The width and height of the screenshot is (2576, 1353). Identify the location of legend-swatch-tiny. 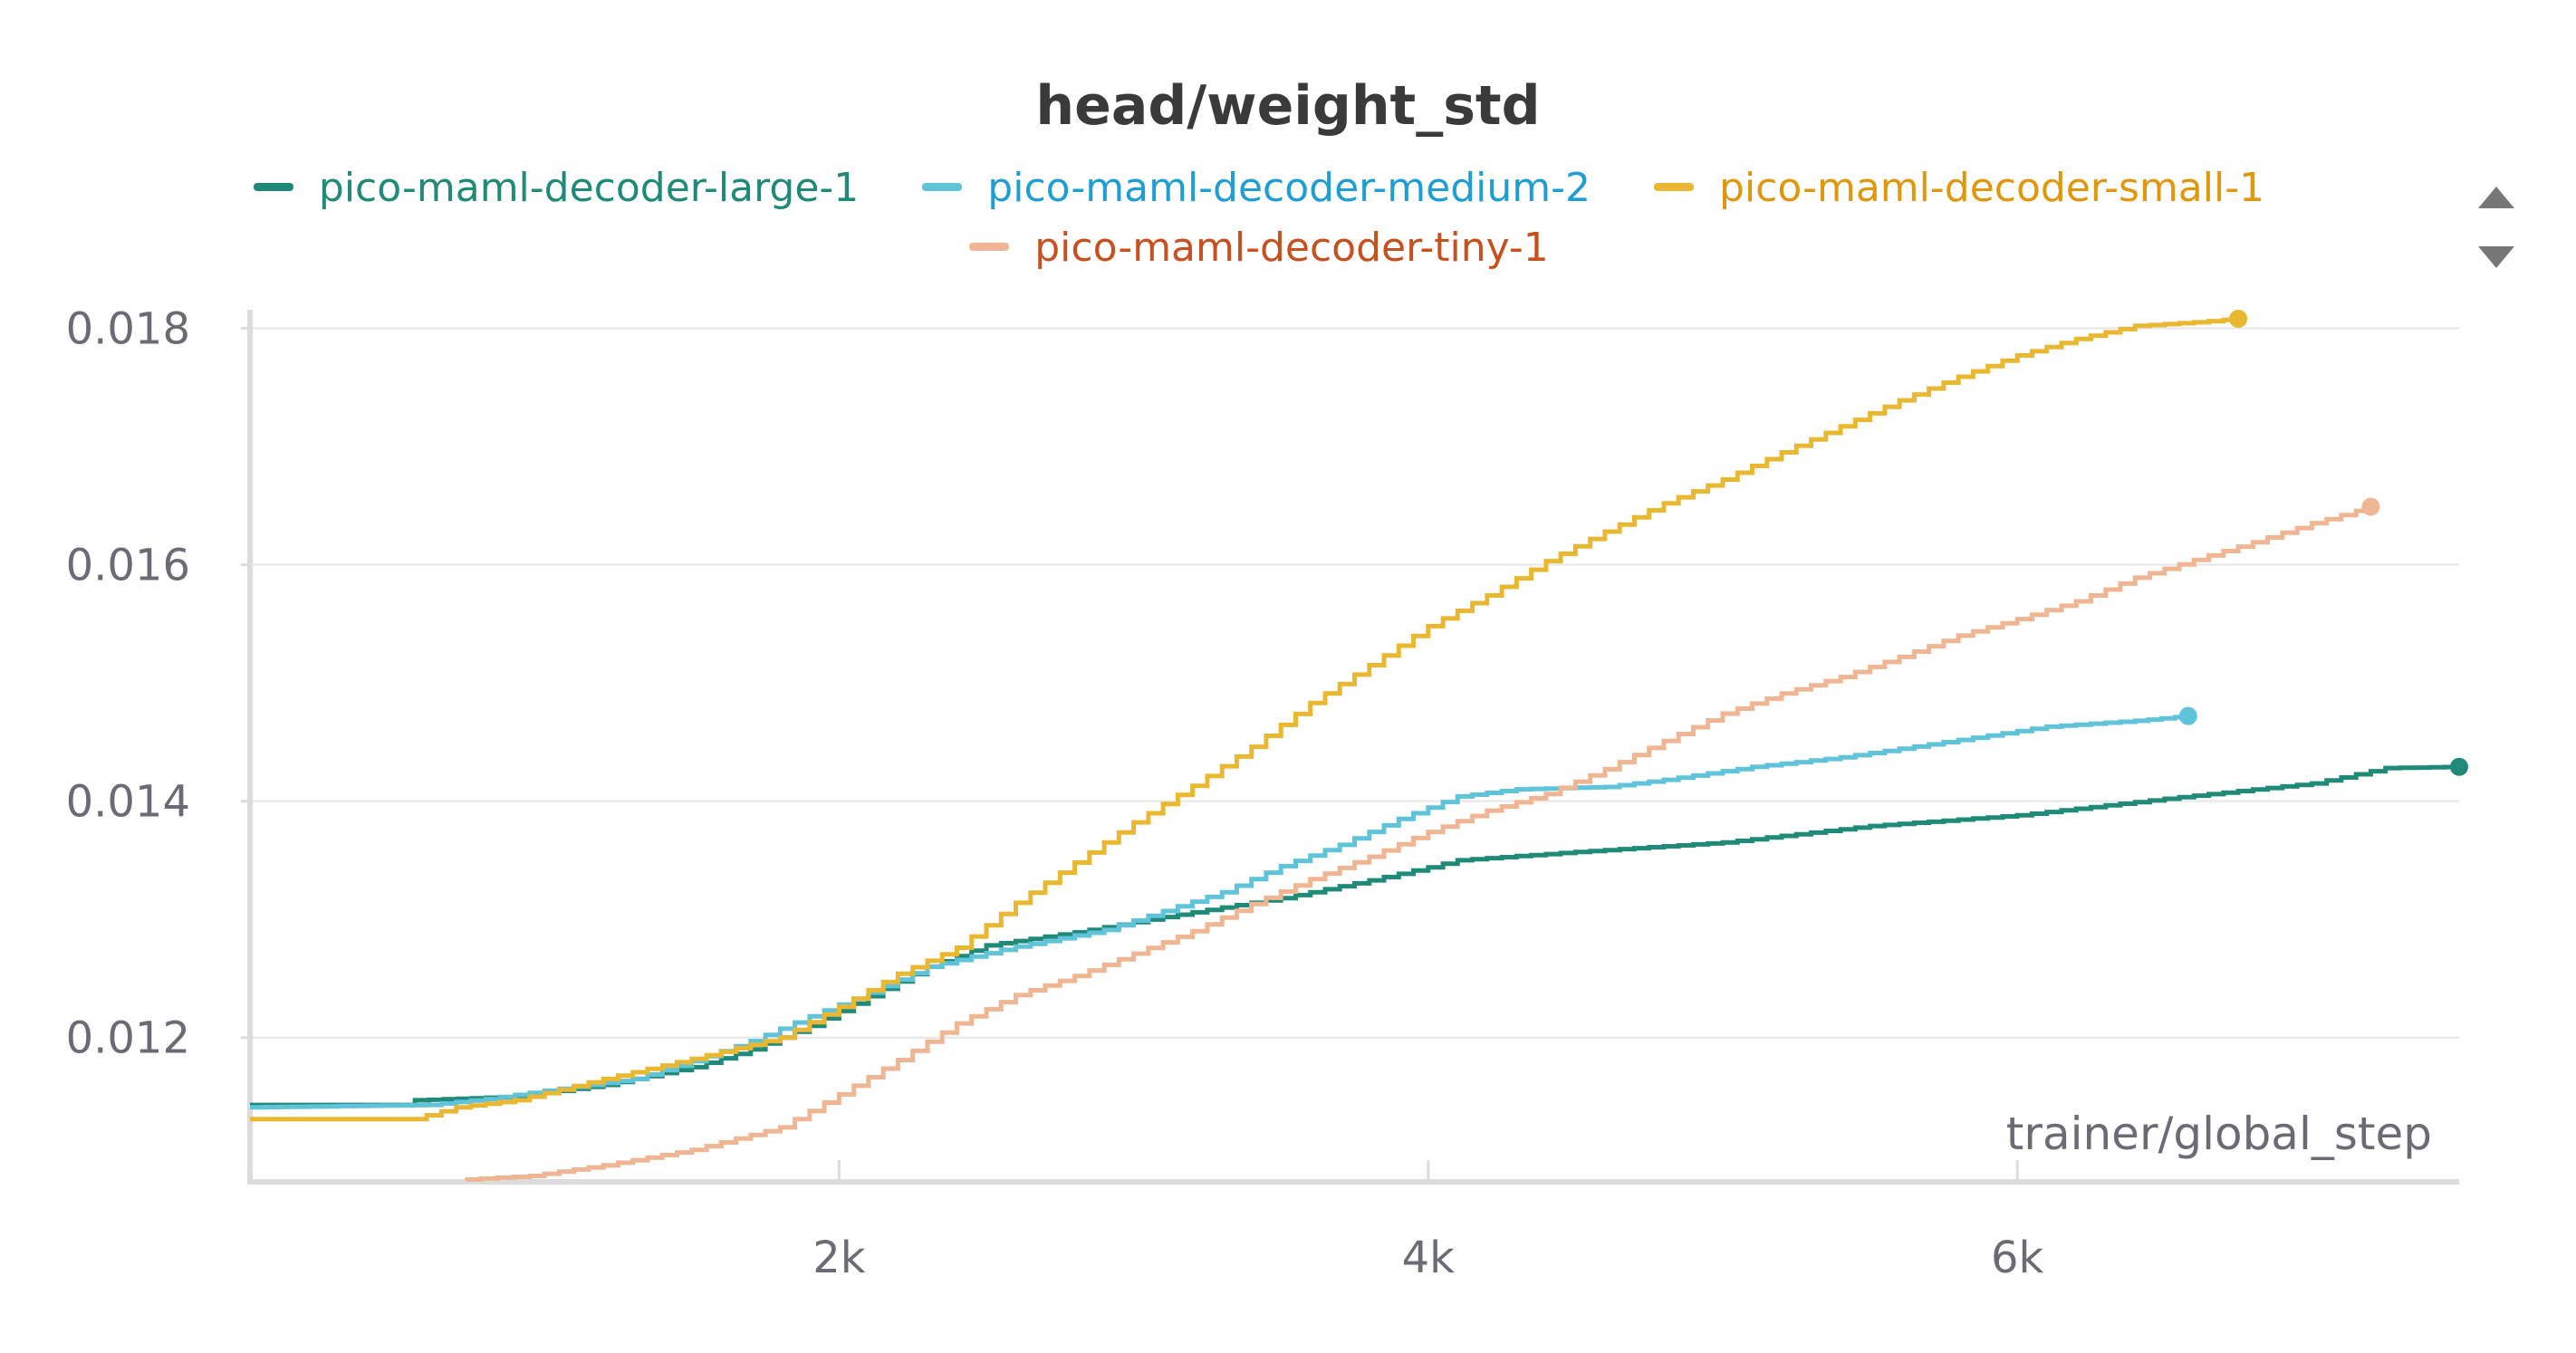
(989, 246).